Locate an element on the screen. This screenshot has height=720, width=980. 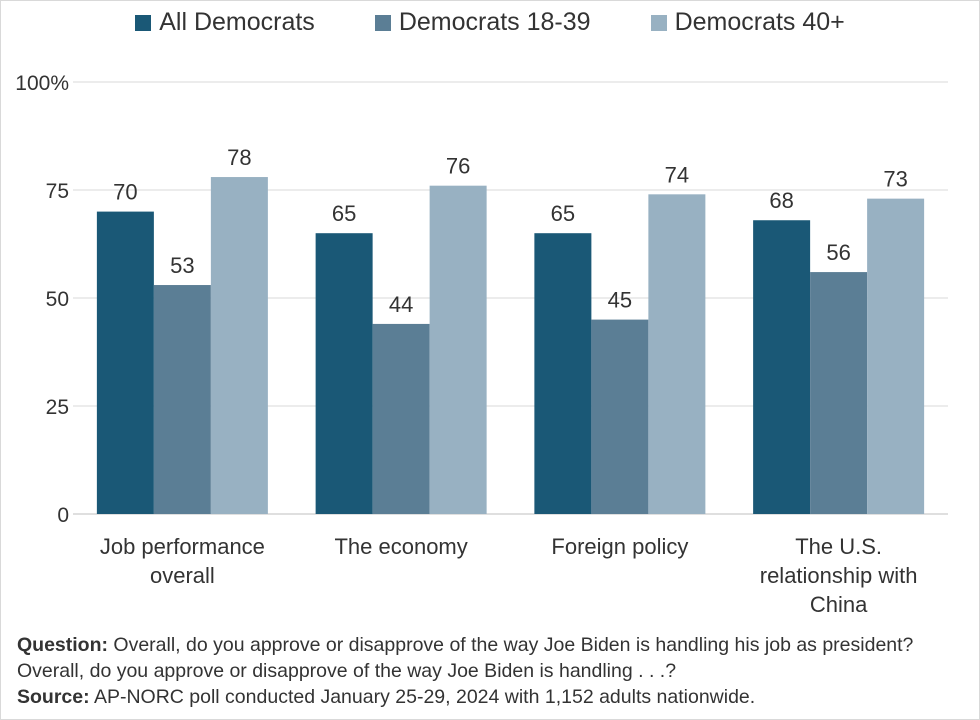
legend-label: All Democrats is located at coordinates (237, 22).